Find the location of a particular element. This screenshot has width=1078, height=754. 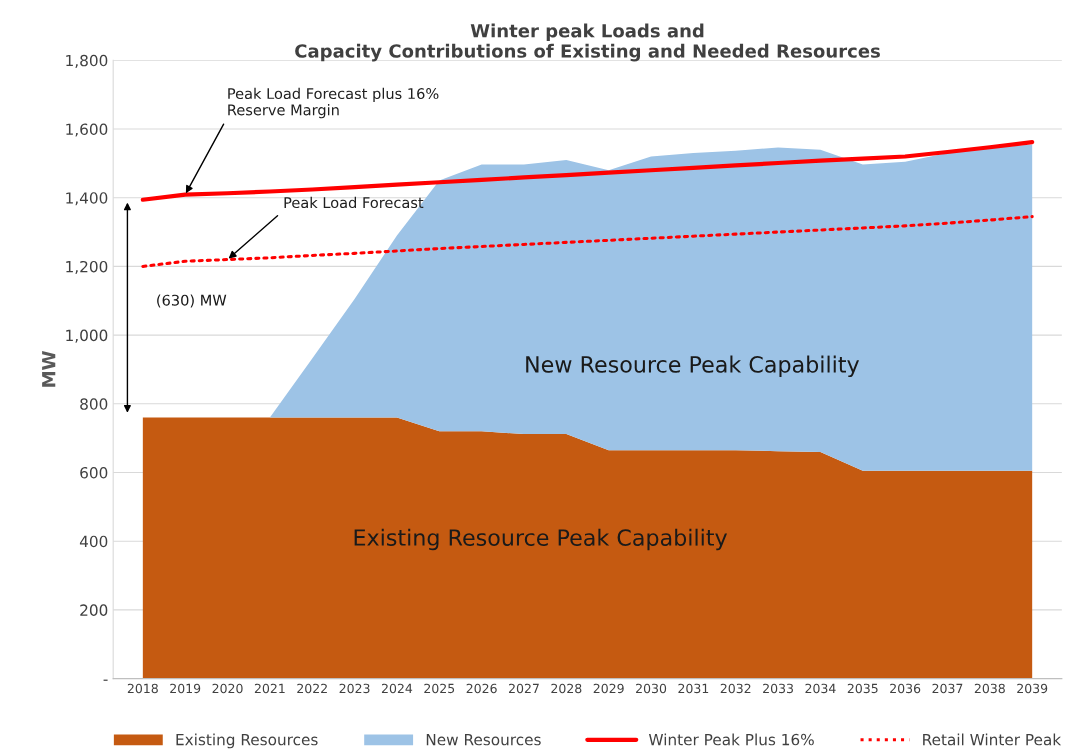

x-tick-label: 2028 is located at coordinates (566, 688).